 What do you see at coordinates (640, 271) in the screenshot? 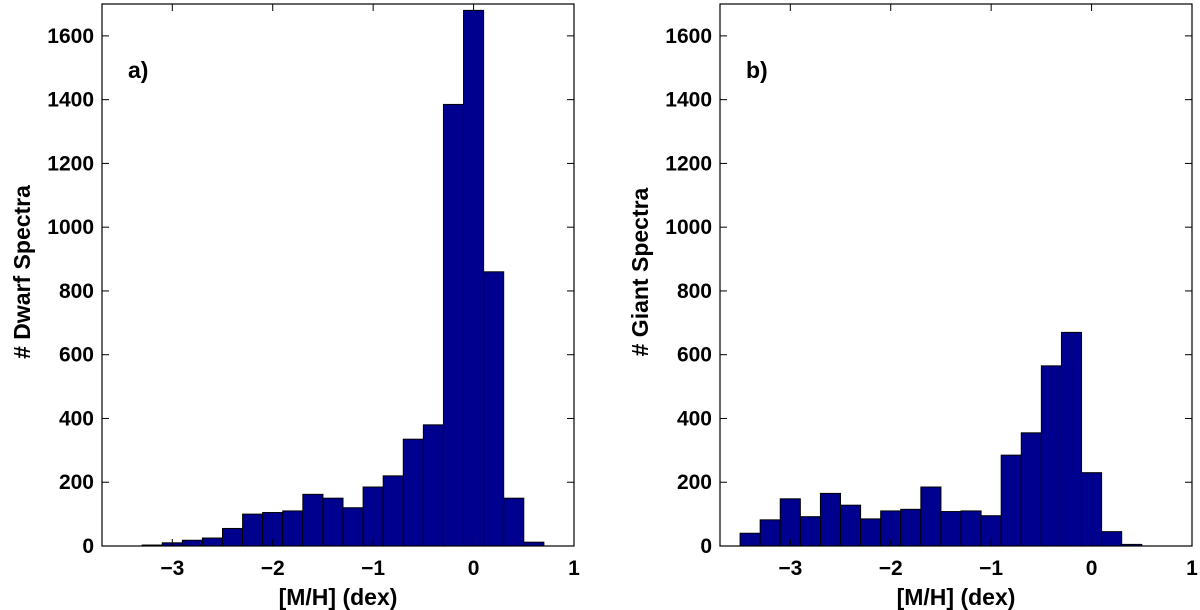
I see `y-axis-label: # Giant Spectra` at bounding box center [640, 271].